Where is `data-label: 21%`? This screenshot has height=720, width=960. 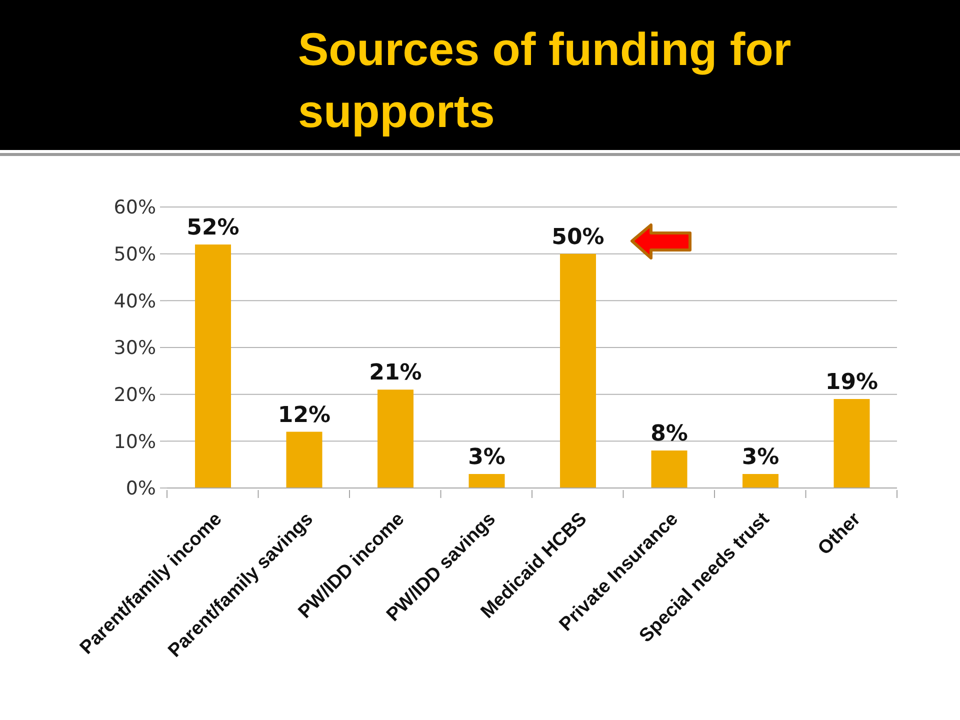
data-label: 21% is located at coordinates (395, 373).